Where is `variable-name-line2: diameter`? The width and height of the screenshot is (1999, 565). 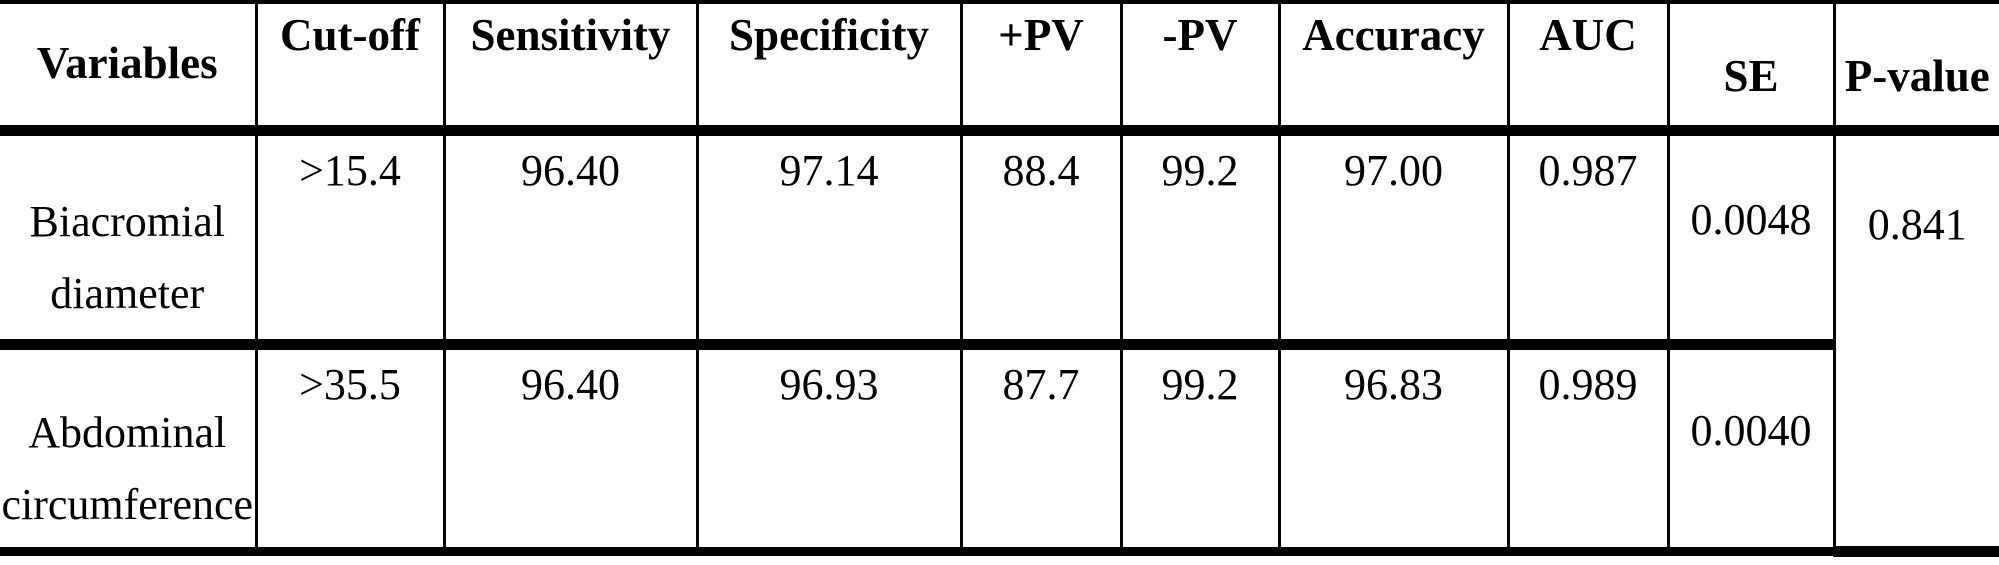 variable-name-line2: diameter is located at coordinates (127, 294).